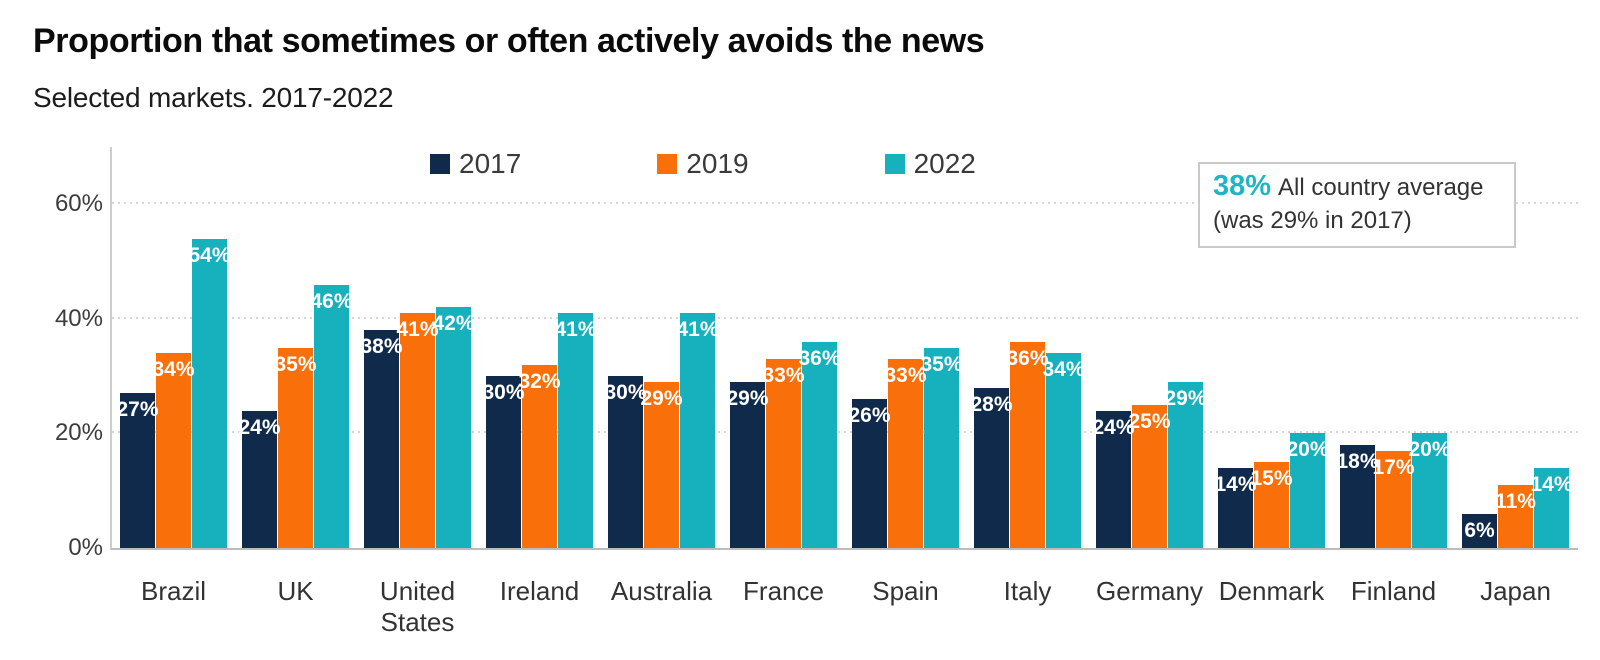  Describe the element at coordinates (1149, 591) in the screenshot. I see `x-axis-label-germany: Germany` at that location.